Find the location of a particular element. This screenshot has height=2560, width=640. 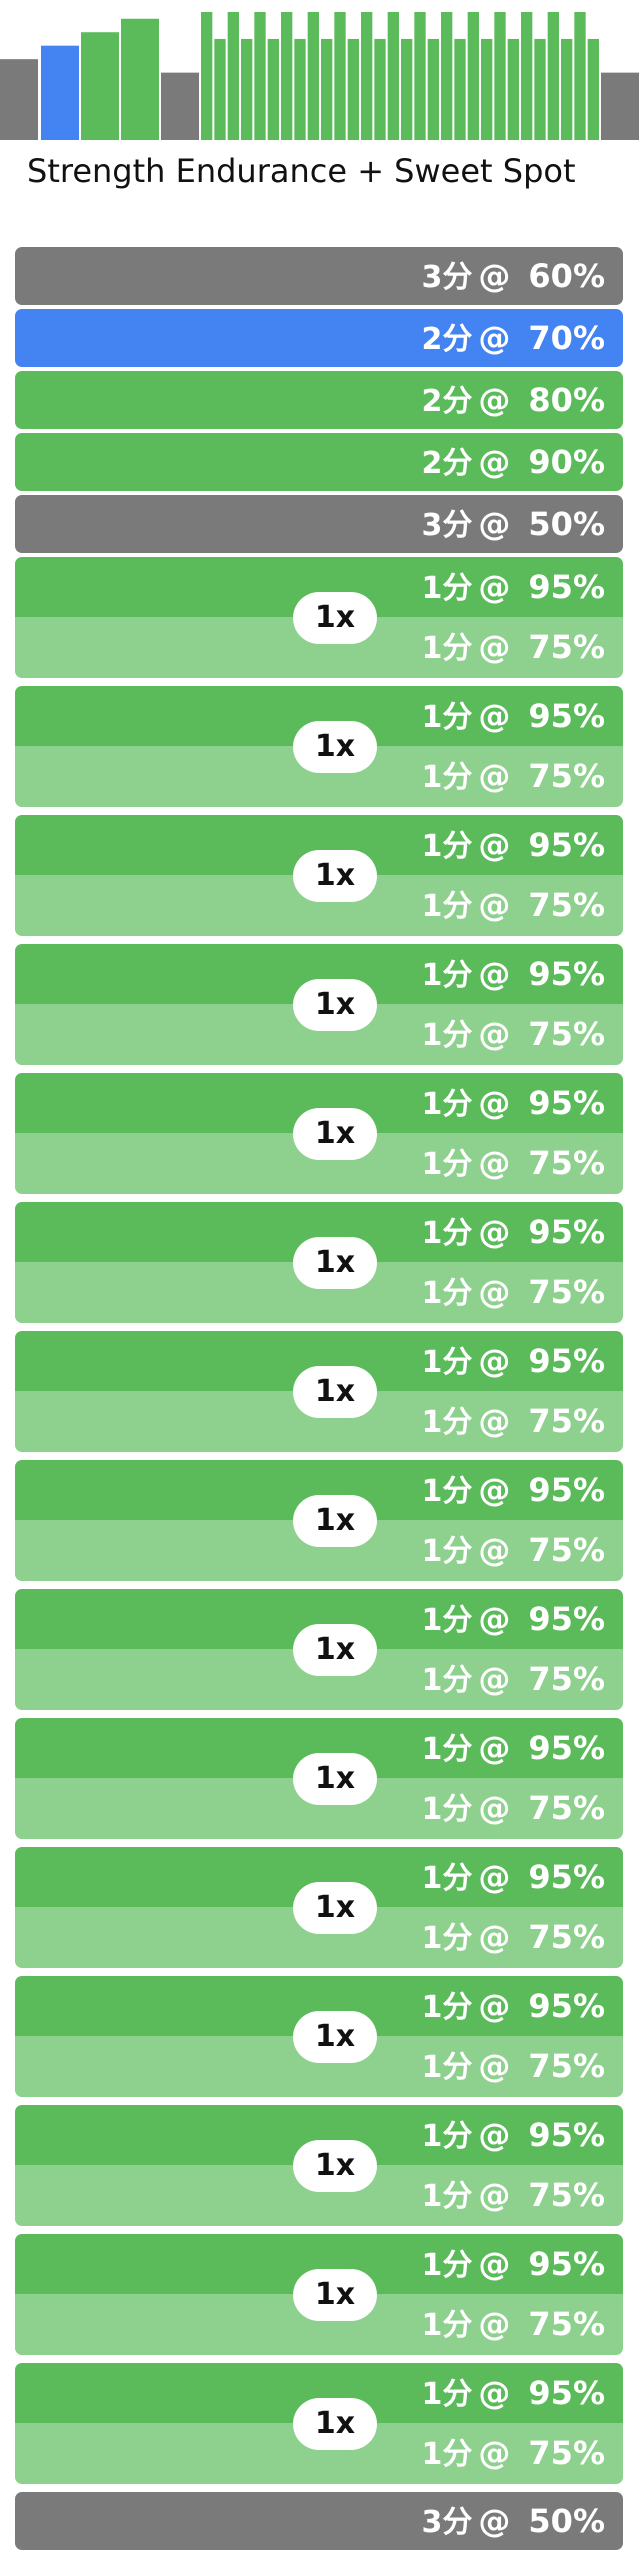

segment-duration: 3分 is located at coordinates (447, 2522).